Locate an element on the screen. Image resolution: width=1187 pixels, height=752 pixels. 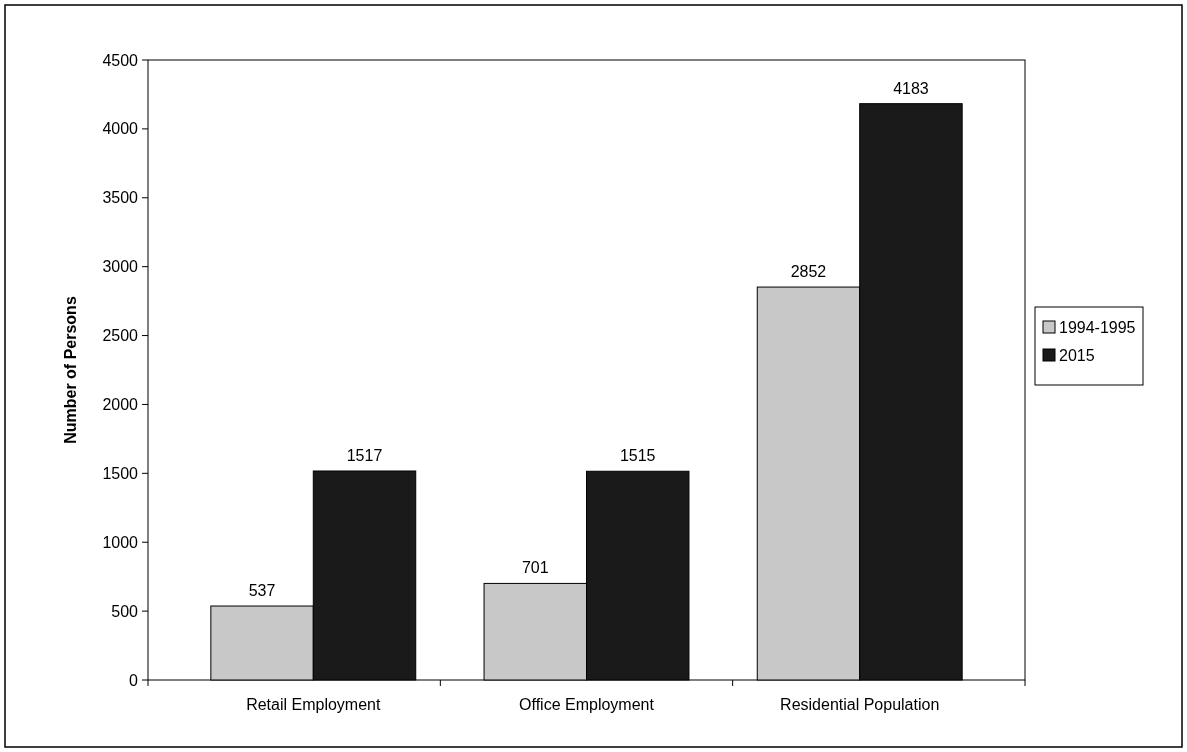
y-tick-label: 4500 is located at coordinates (120, 60).